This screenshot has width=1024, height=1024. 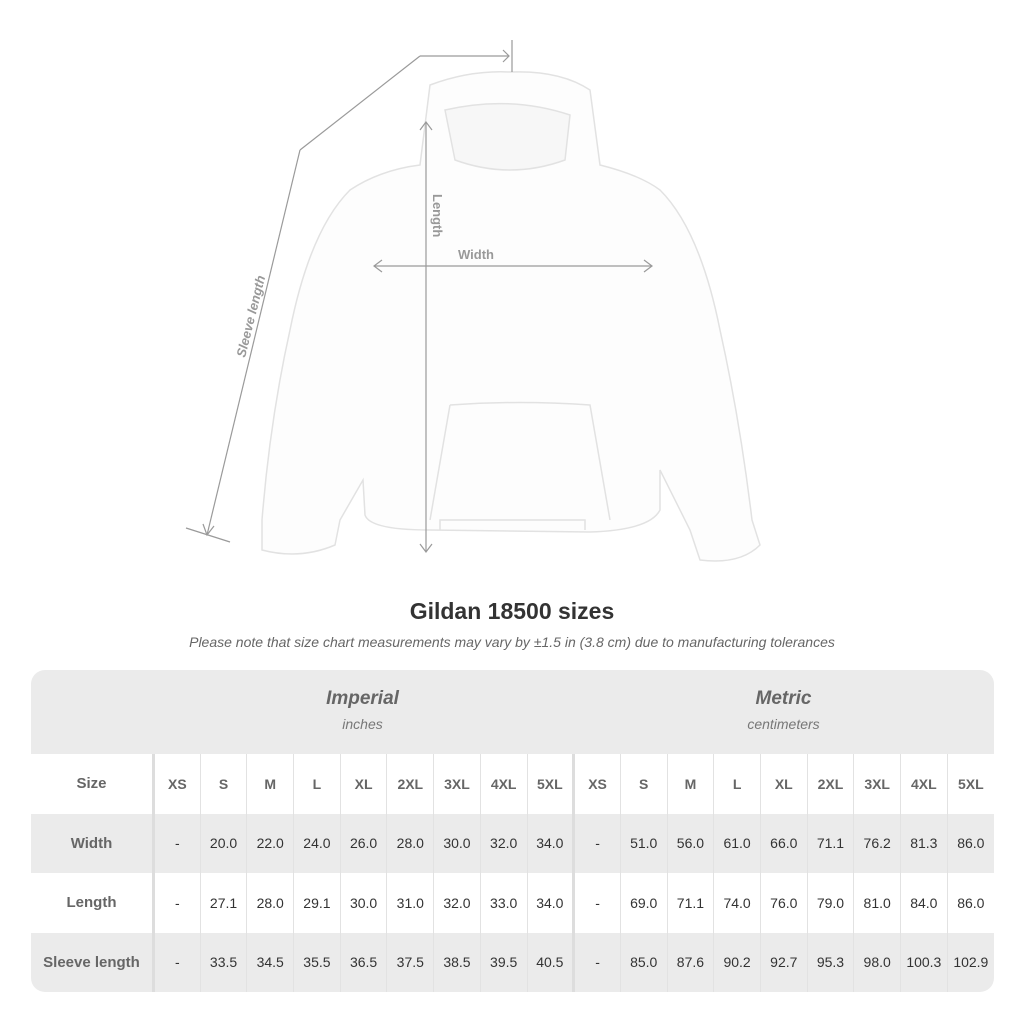 I want to click on unit-header-band, so click(x=512, y=712).